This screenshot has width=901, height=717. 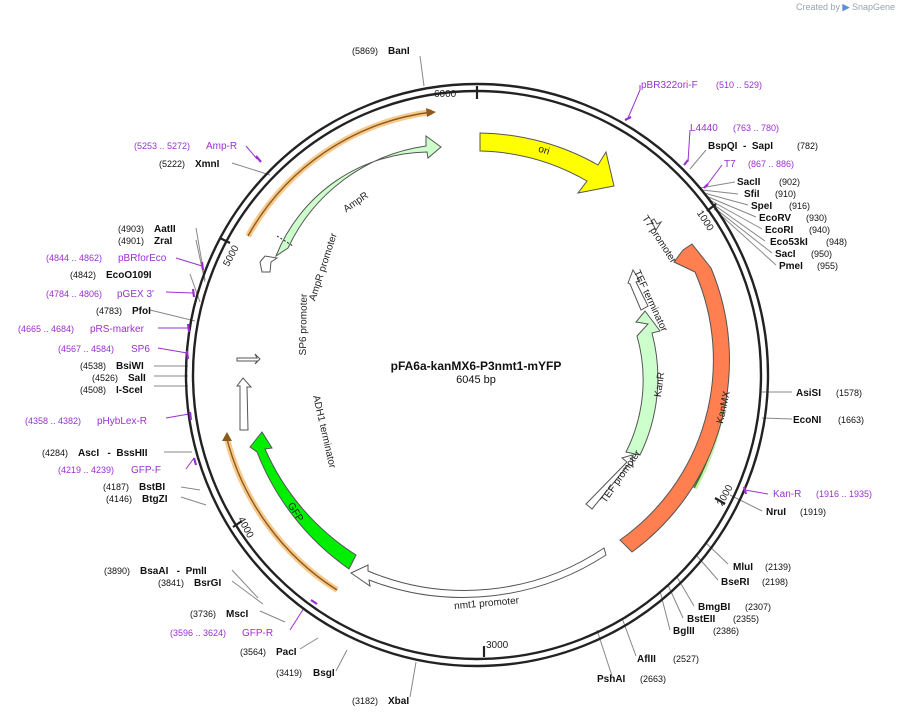 I want to click on enzyme-sali: (4526) SalI, so click(x=119, y=378).